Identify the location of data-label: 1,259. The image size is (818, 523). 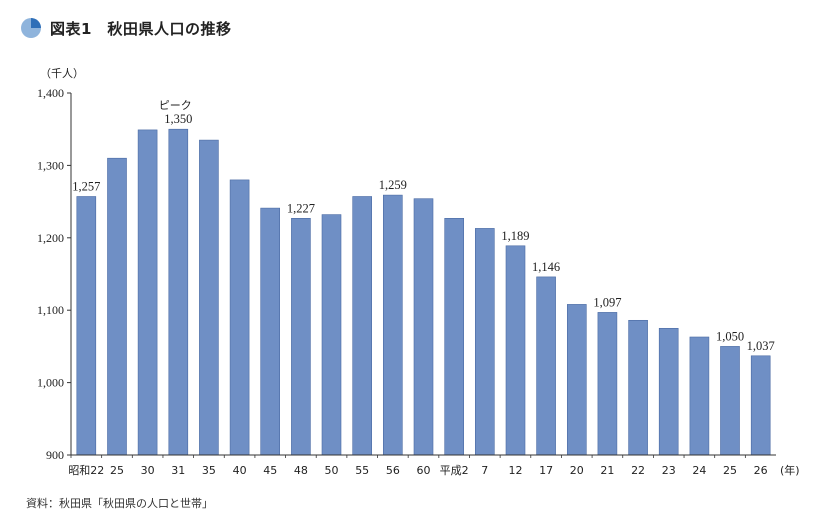
(393, 185).